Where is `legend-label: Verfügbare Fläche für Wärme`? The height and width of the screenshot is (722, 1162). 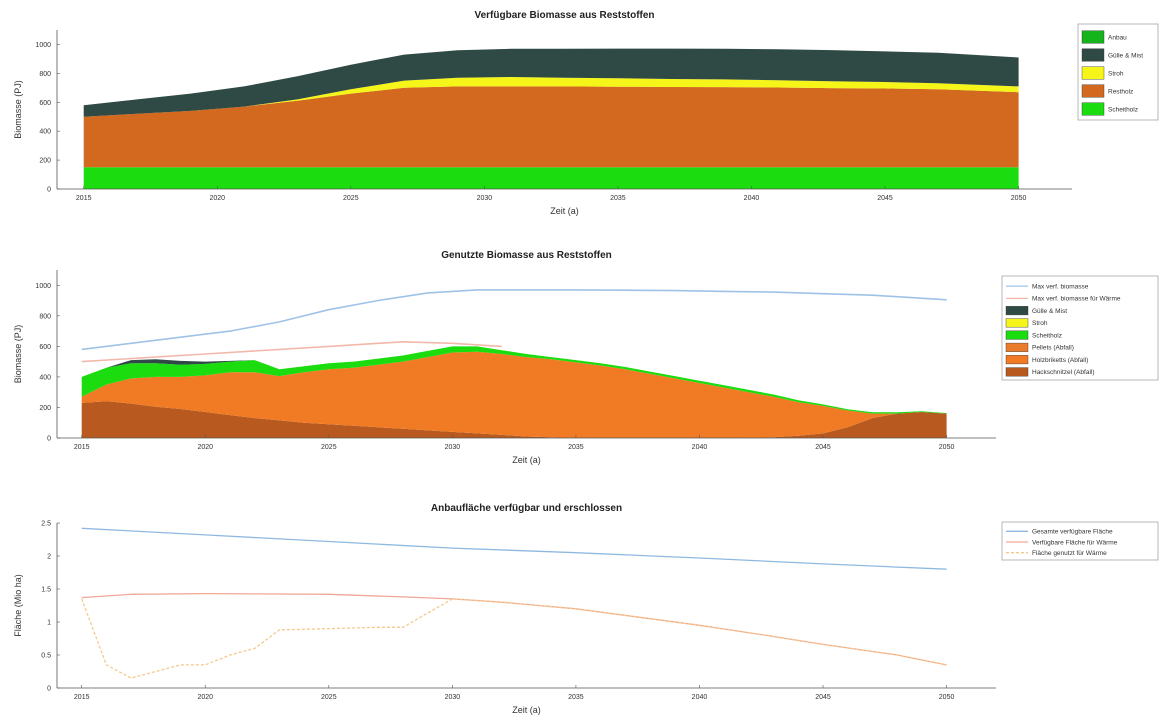
legend-label: Verfügbare Fläche für Wärme is located at coordinates (1075, 542).